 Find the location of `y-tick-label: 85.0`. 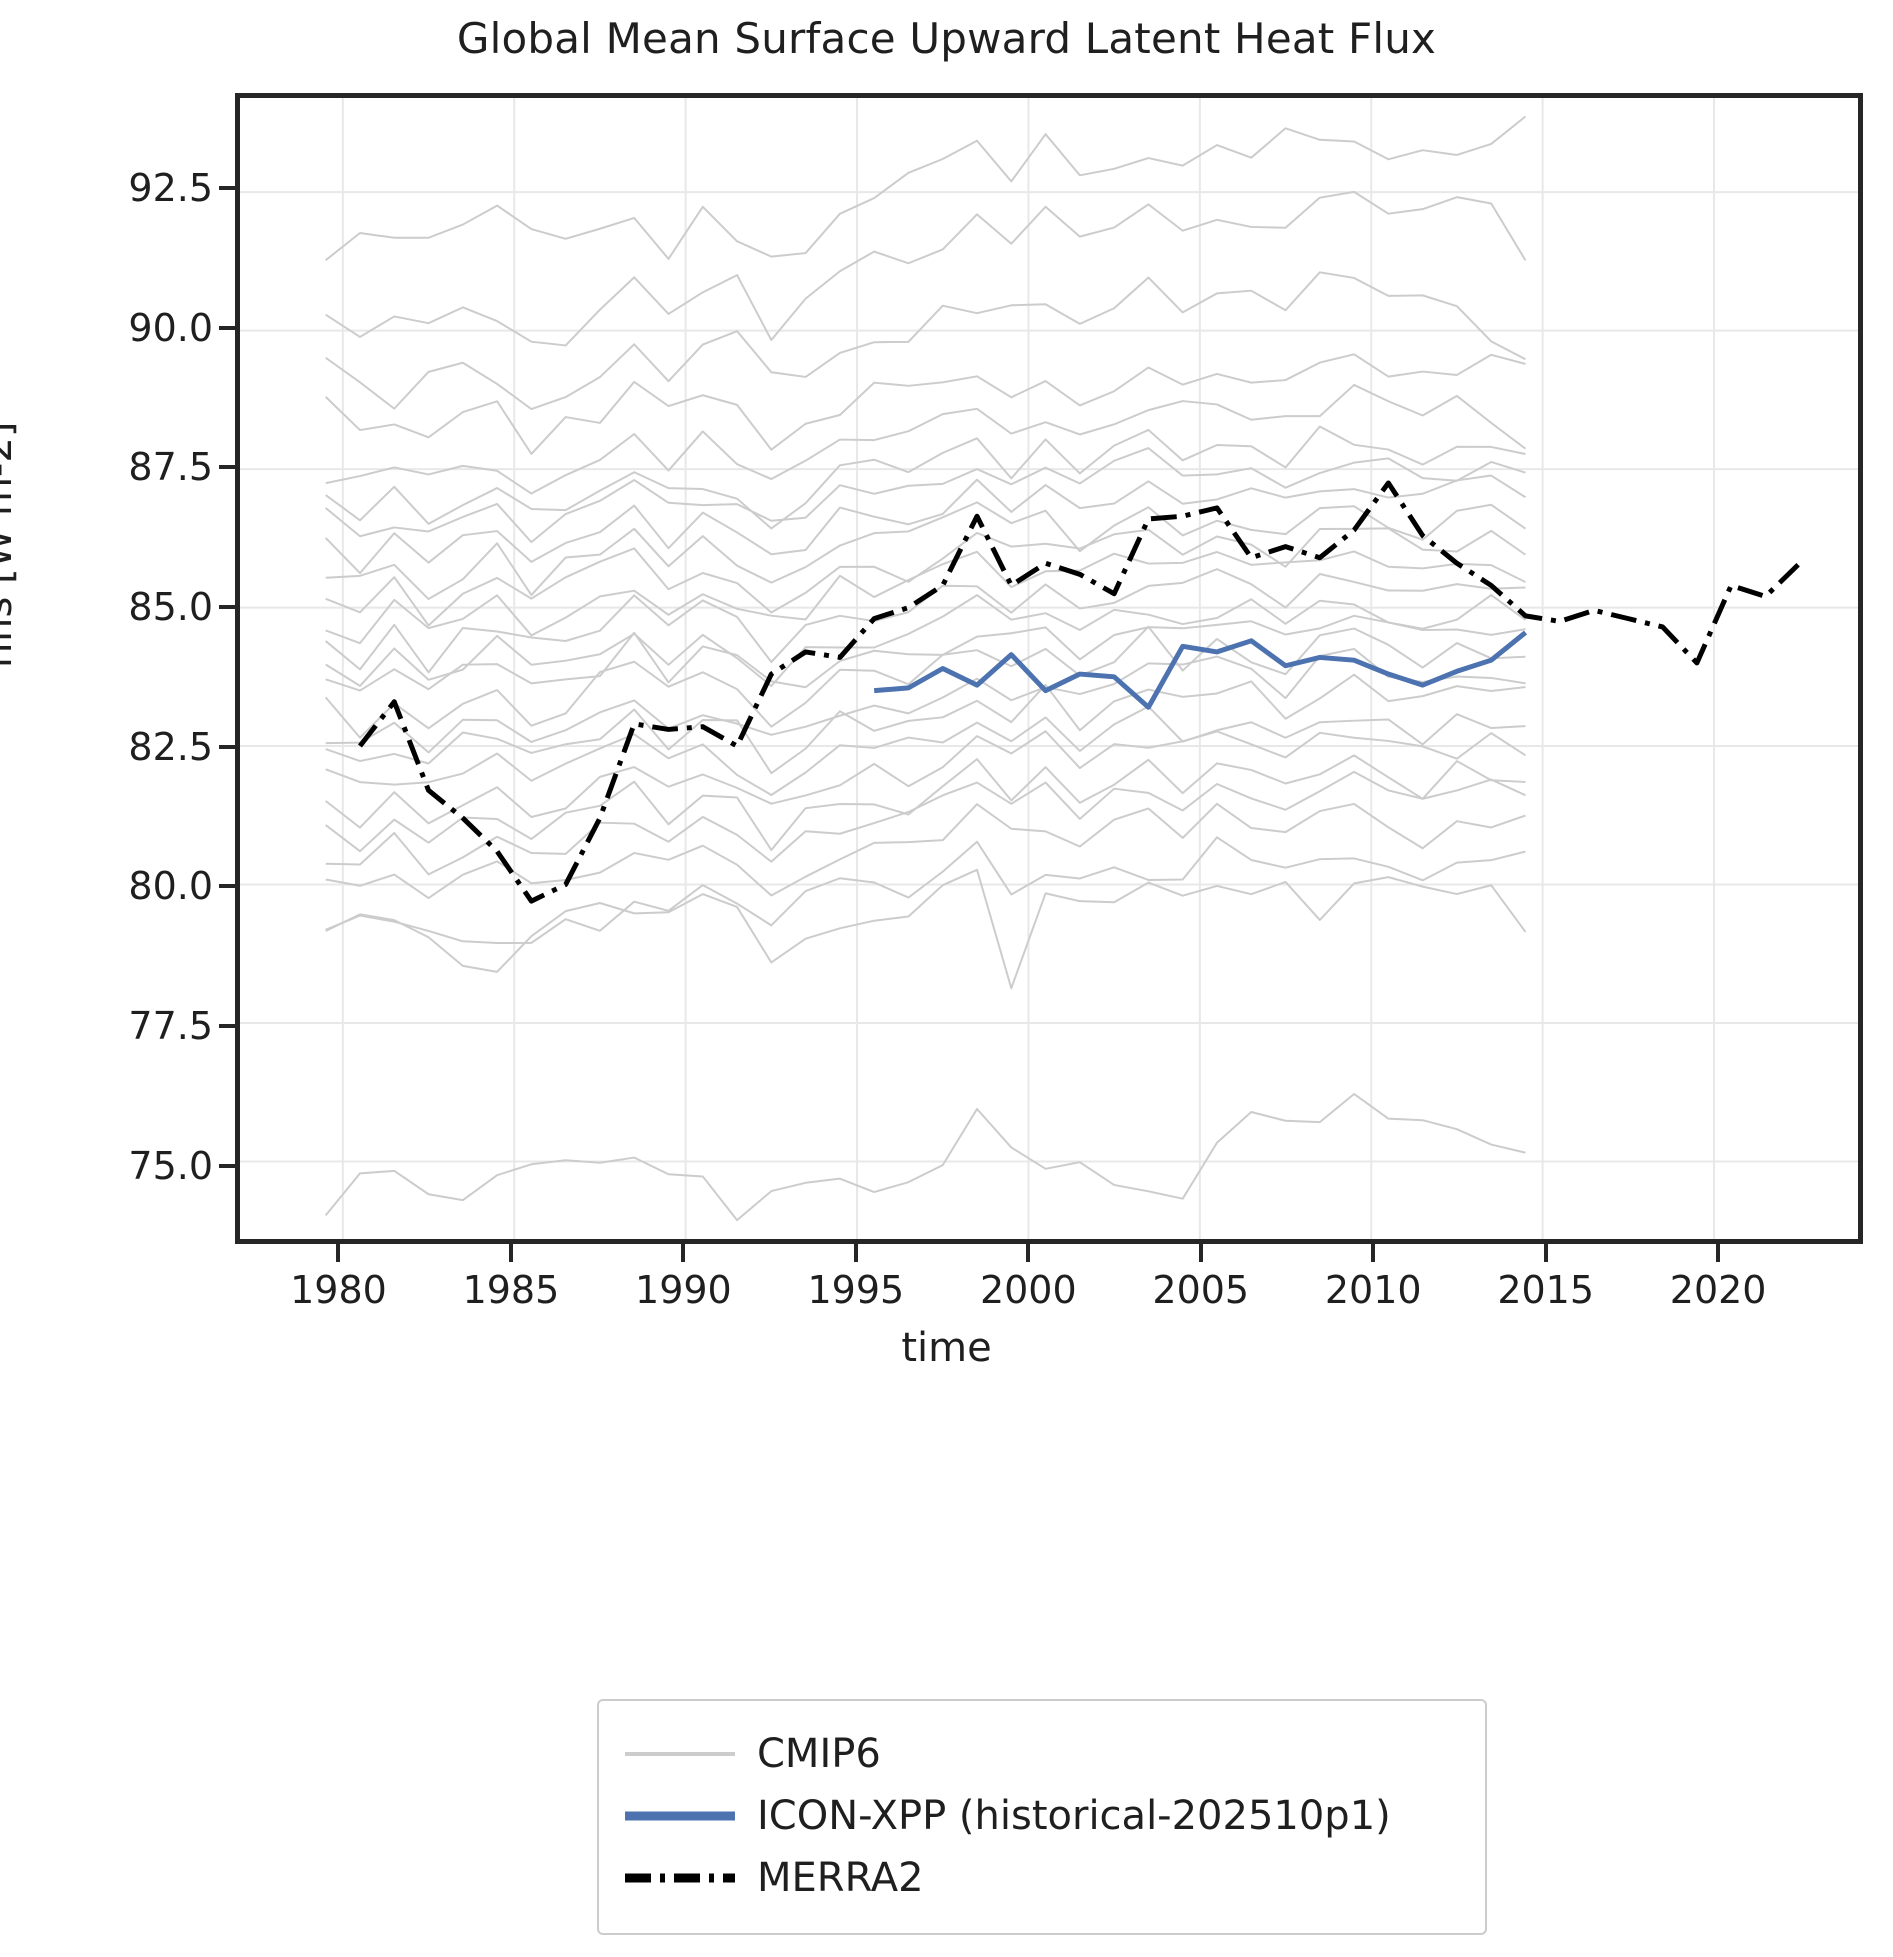

y-tick-label: 85.0 is located at coordinates (170, 607).